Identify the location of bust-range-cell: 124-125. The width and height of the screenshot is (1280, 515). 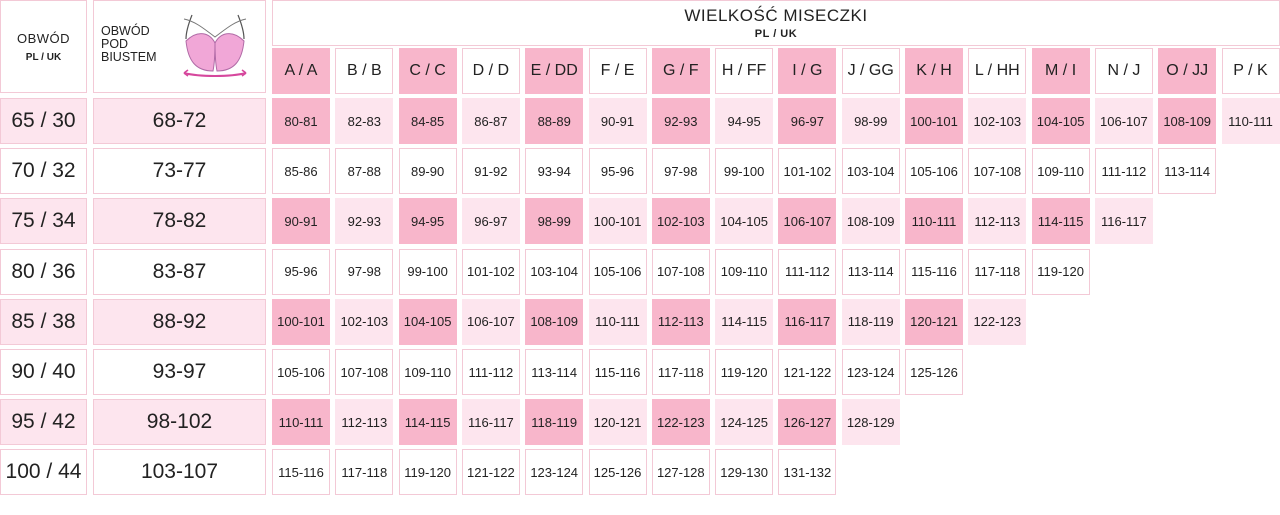
(744, 422).